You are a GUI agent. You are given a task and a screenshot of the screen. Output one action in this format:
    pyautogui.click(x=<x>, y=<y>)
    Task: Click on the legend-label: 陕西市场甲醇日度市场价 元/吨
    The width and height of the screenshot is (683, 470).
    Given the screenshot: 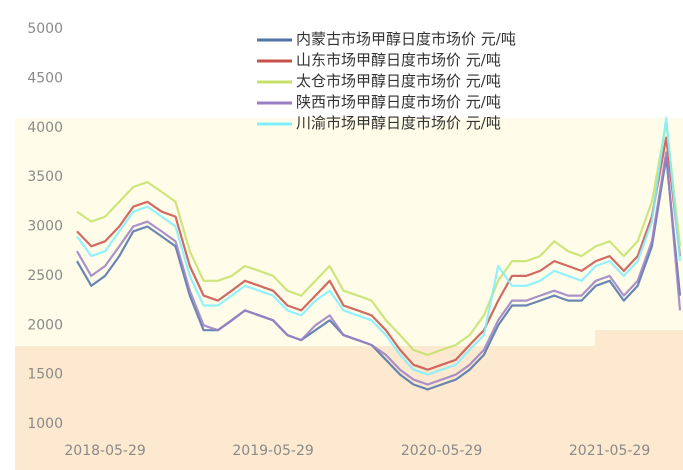 What is the action you would take?
    pyautogui.click(x=398, y=102)
    